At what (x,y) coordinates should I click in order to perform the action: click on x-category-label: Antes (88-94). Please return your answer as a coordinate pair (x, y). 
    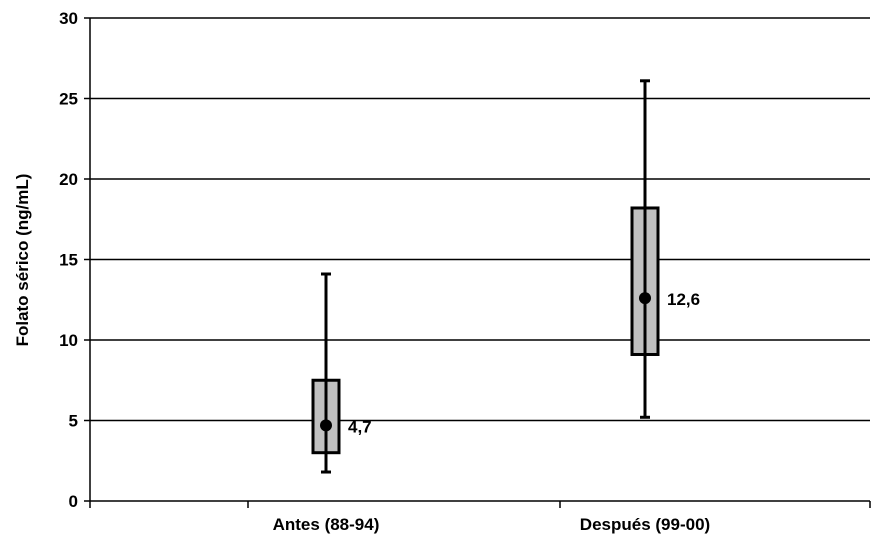
    Looking at the image, I should click on (326, 524).